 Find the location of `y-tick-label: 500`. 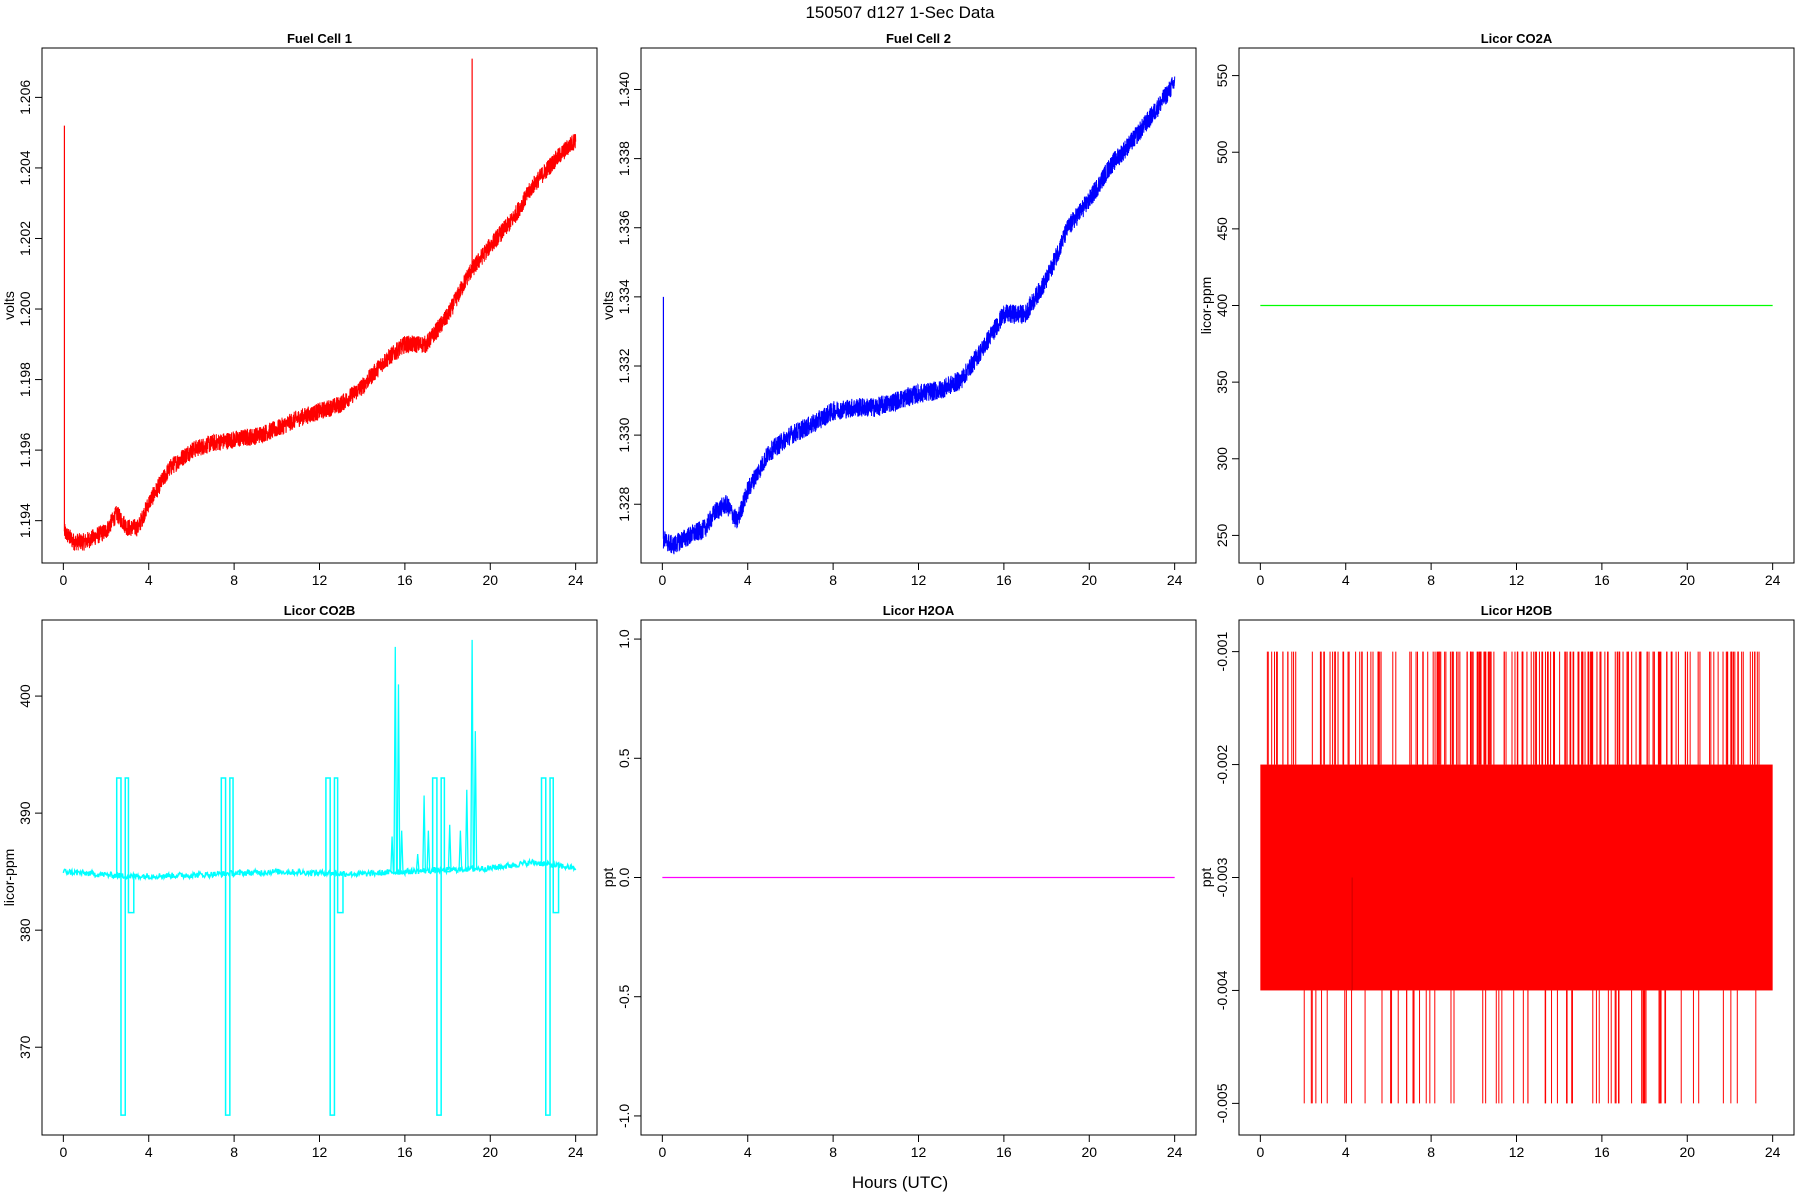

y-tick-label: 500 is located at coordinates (1222, 152).